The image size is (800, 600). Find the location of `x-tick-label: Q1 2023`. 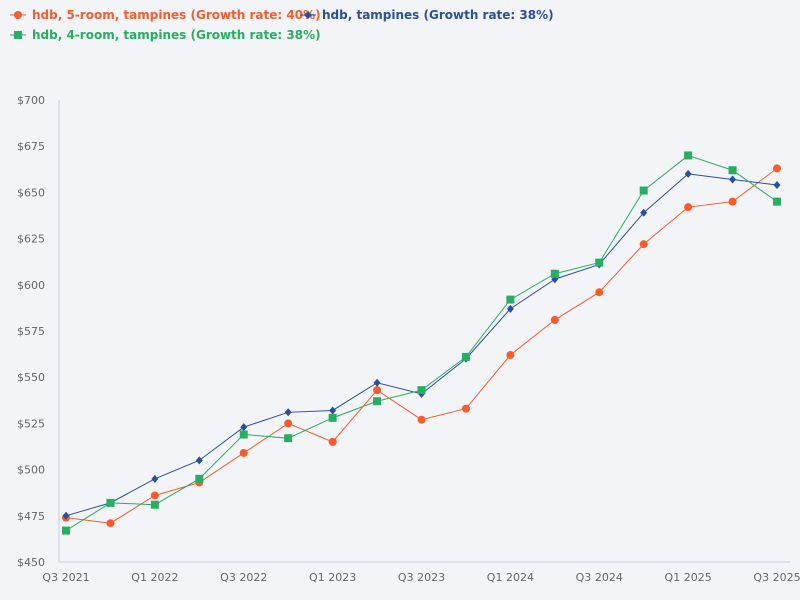

x-tick-label: Q1 2023 is located at coordinates (332, 577).